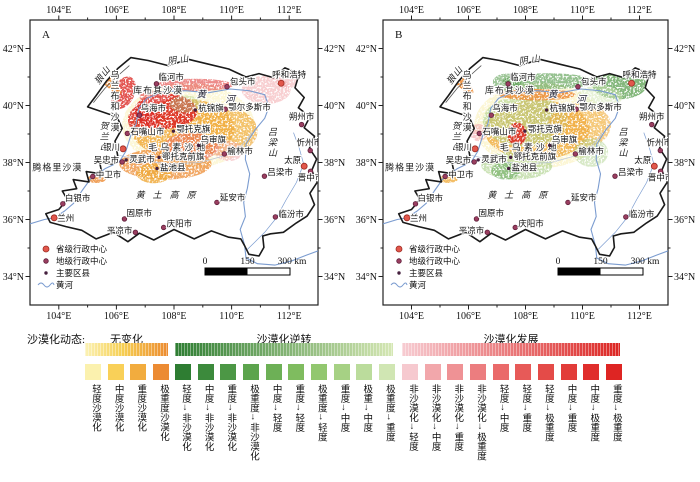  Describe the element at coordinates (366, 49) in the screenshot. I see `axis-label-lat: 42°N` at that location.